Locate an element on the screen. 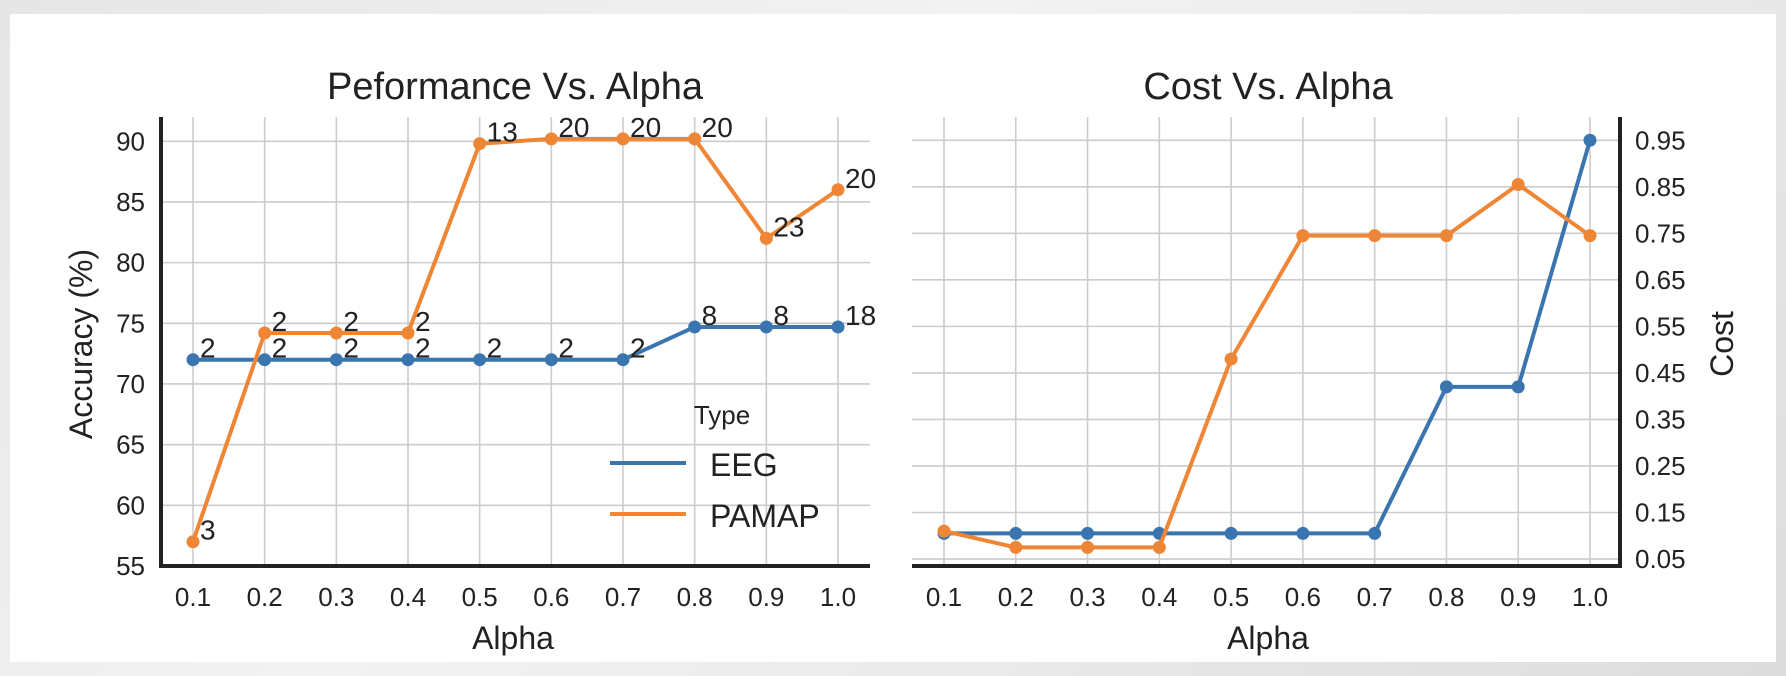 The width and height of the screenshot is (1786, 676). performance-x-tick-label: 0.1 is located at coordinates (193, 597).